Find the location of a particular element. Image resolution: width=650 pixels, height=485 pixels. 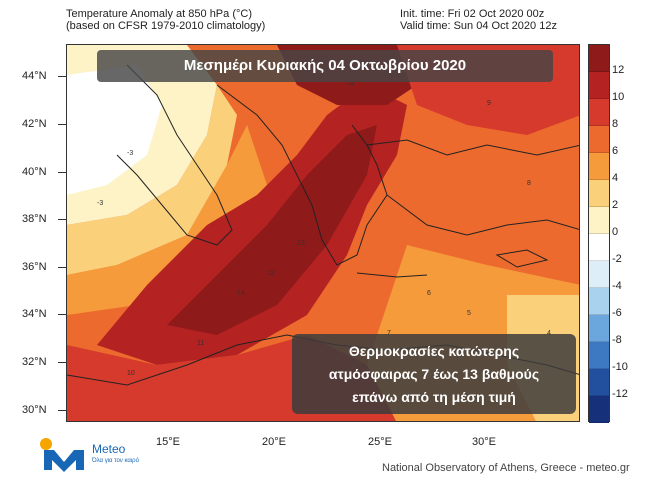

lat-label-32: 32°N is located at coordinates (44, 362).